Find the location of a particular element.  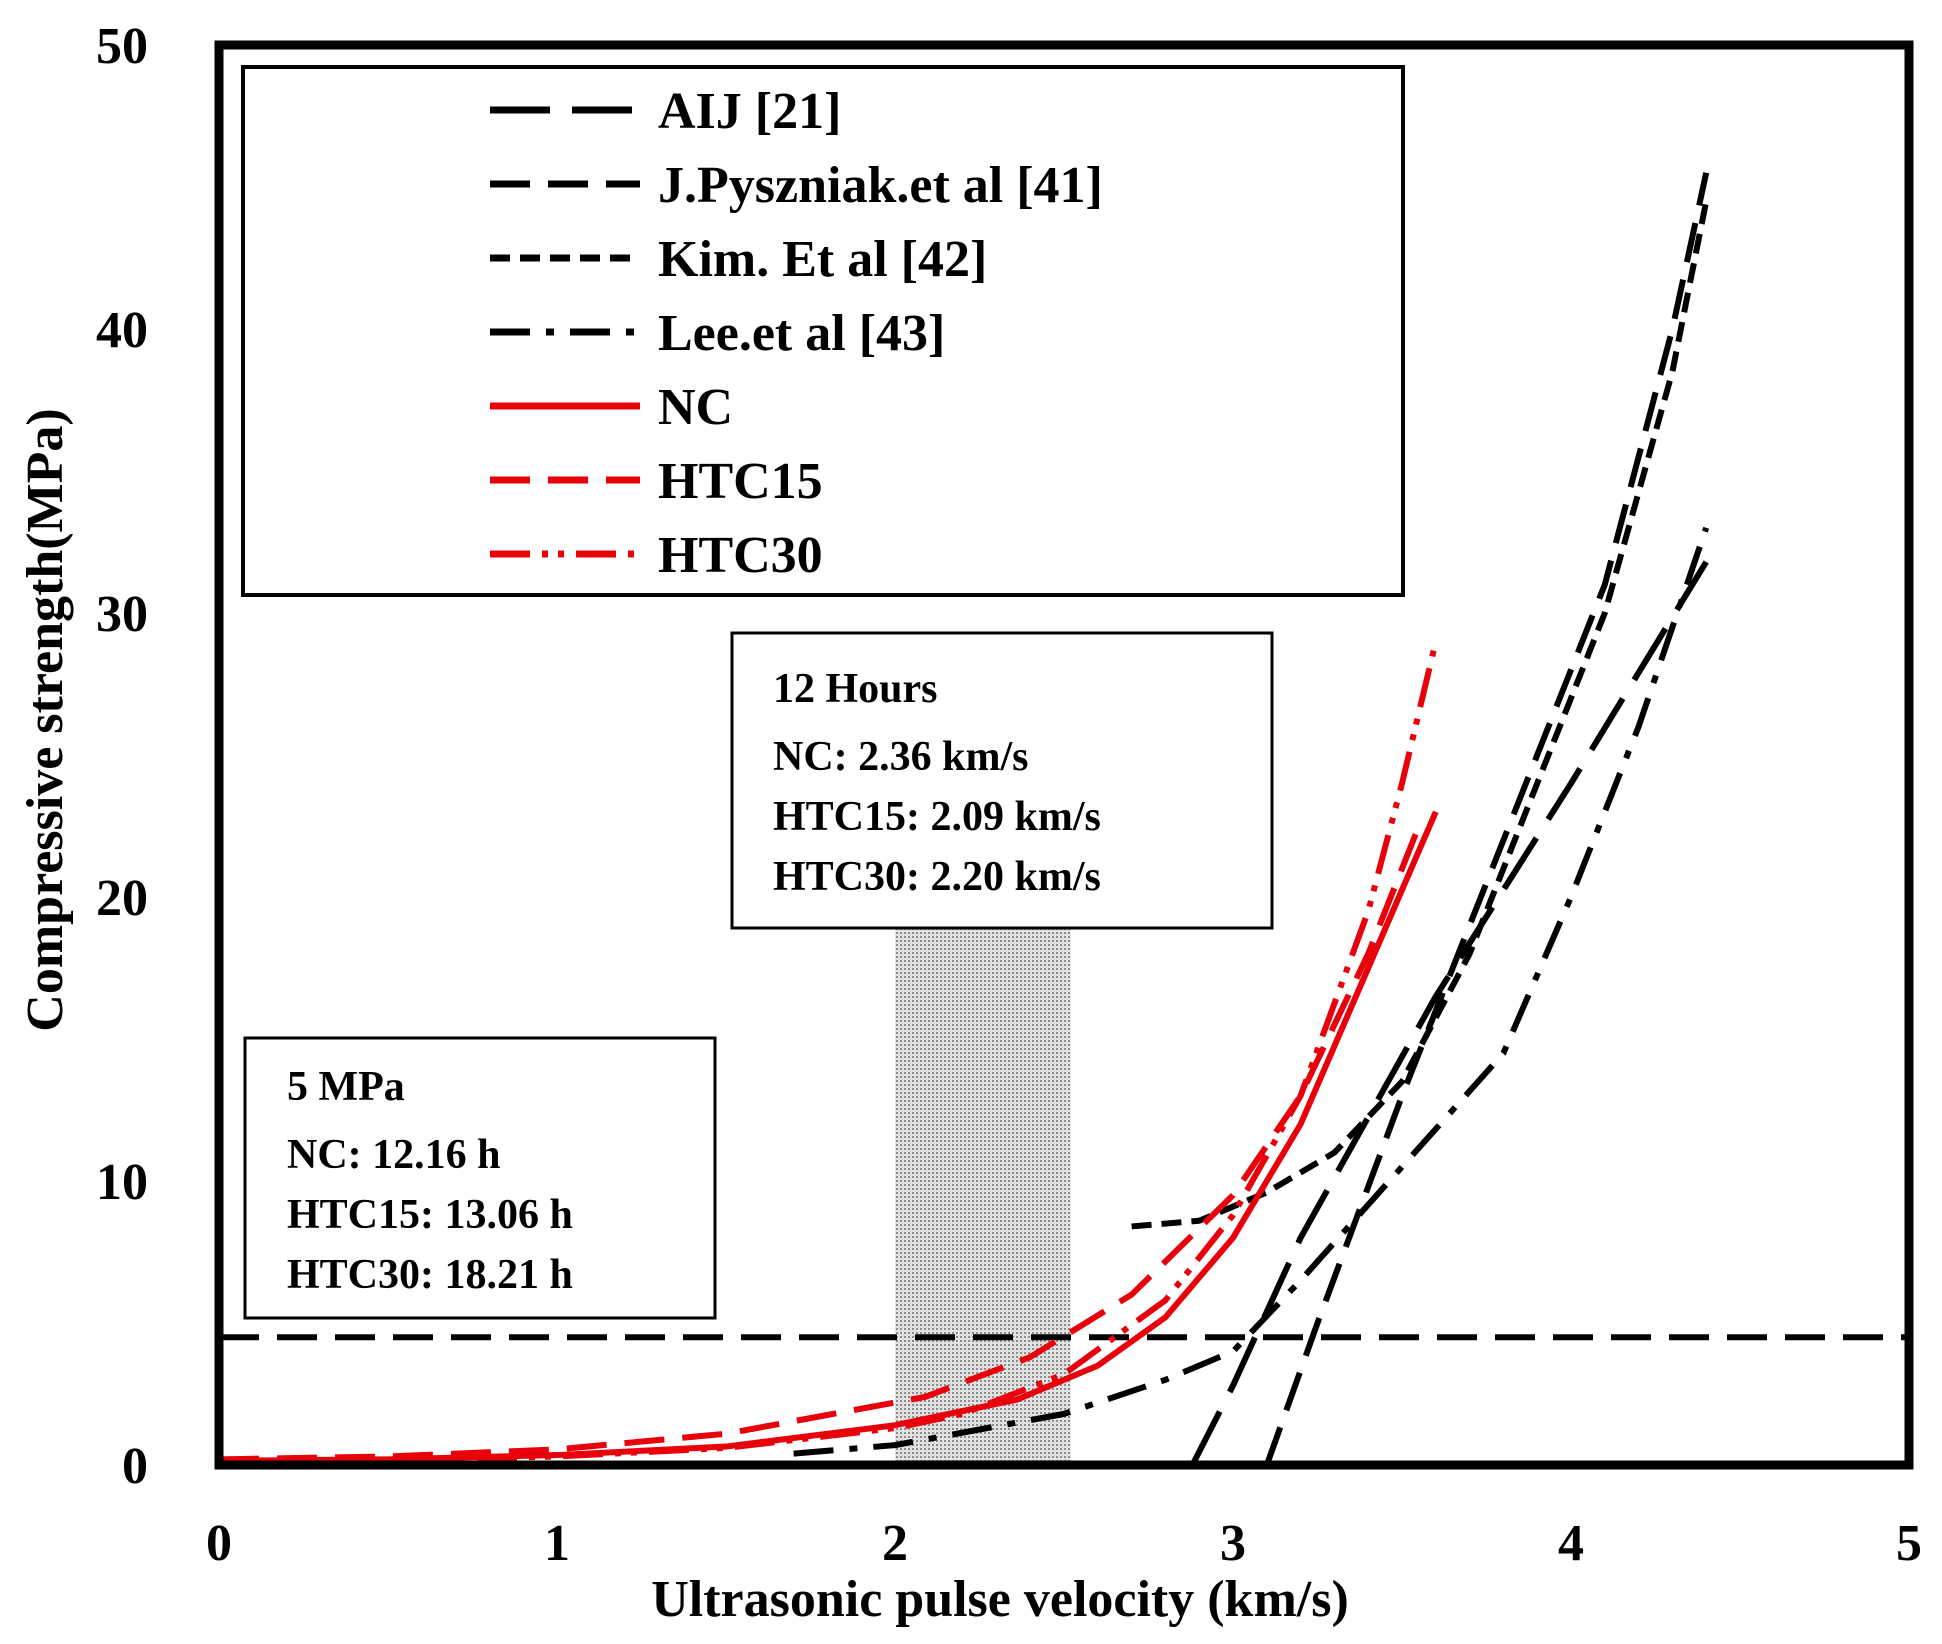

y-tick-label: 10 is located at coordinates (122, 1182).